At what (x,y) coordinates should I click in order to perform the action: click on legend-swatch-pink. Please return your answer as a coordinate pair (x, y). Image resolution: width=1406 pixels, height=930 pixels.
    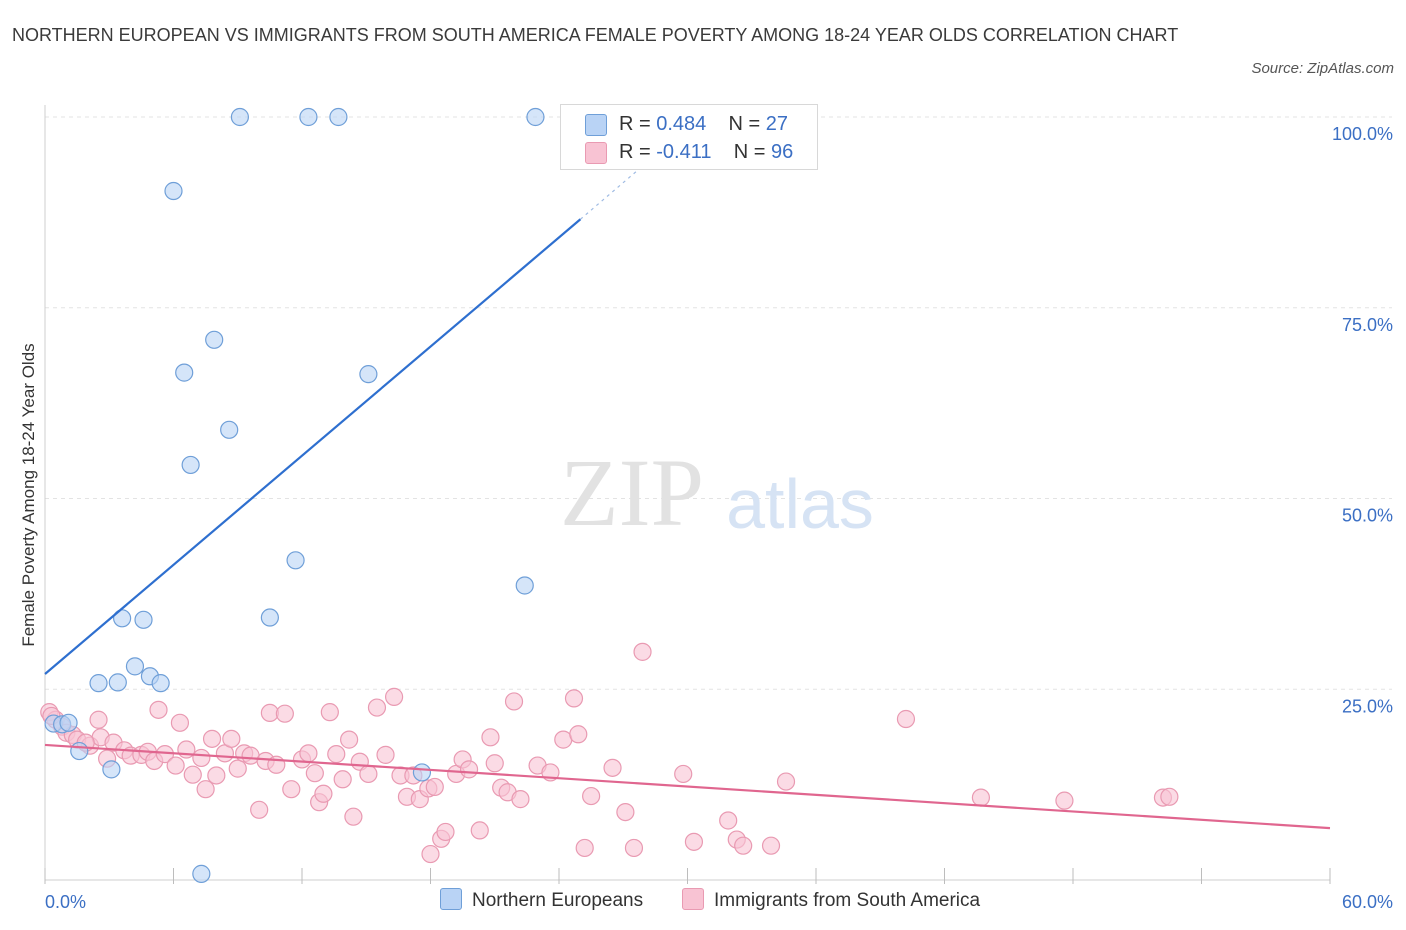
    Looking at the image, I should click on (596, 153).